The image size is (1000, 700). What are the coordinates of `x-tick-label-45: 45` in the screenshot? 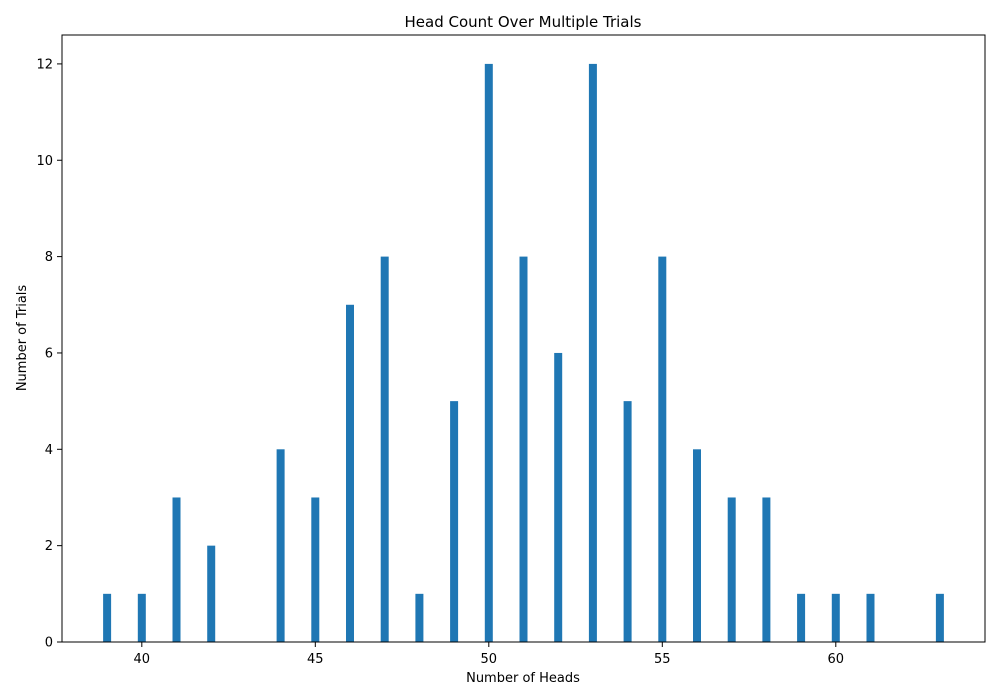 It's located at (315, 659).